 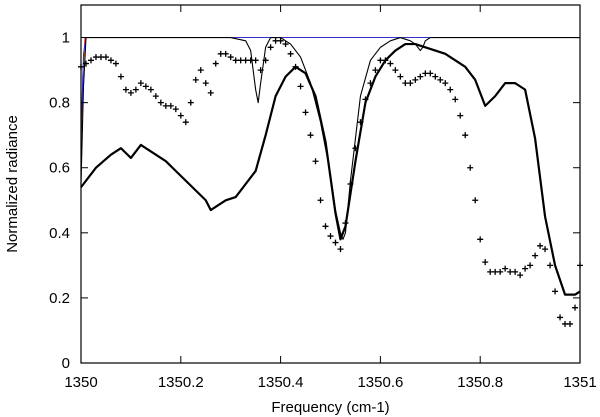 What do you see at coordinates (59, 168) in the screenshot?
I see `y-tick-label: 0.6` at bounding box center [59, 168].